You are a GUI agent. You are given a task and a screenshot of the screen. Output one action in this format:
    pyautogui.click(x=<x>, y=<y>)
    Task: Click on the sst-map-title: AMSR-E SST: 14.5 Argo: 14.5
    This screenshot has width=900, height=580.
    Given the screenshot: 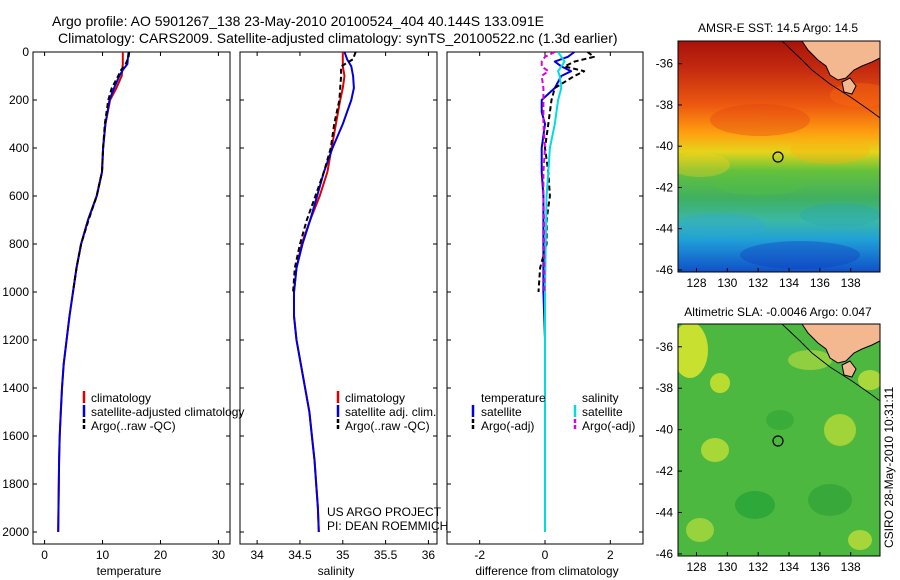 What is the action you would take?
    pyautogui.click(x=778, y=28)
    